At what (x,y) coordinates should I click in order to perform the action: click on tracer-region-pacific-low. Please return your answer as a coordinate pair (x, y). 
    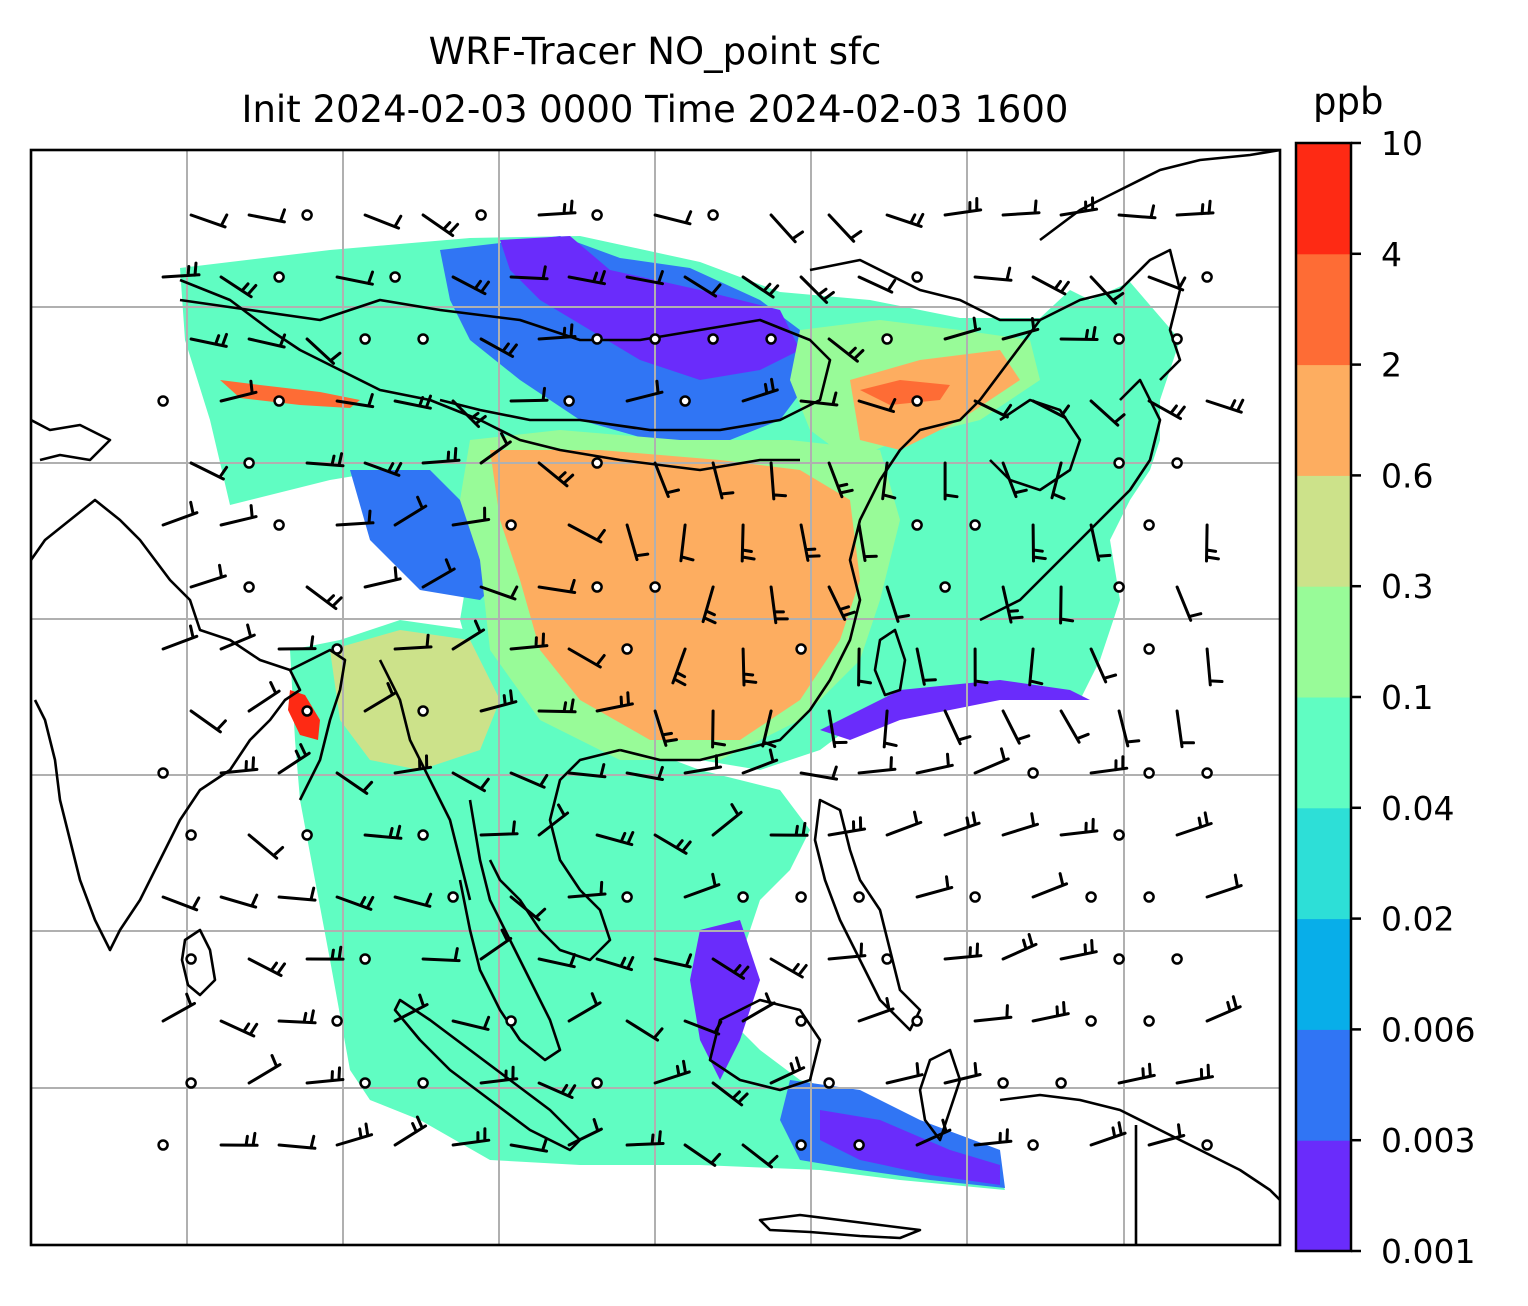
    Looking at the image, I should click on (955, 710).